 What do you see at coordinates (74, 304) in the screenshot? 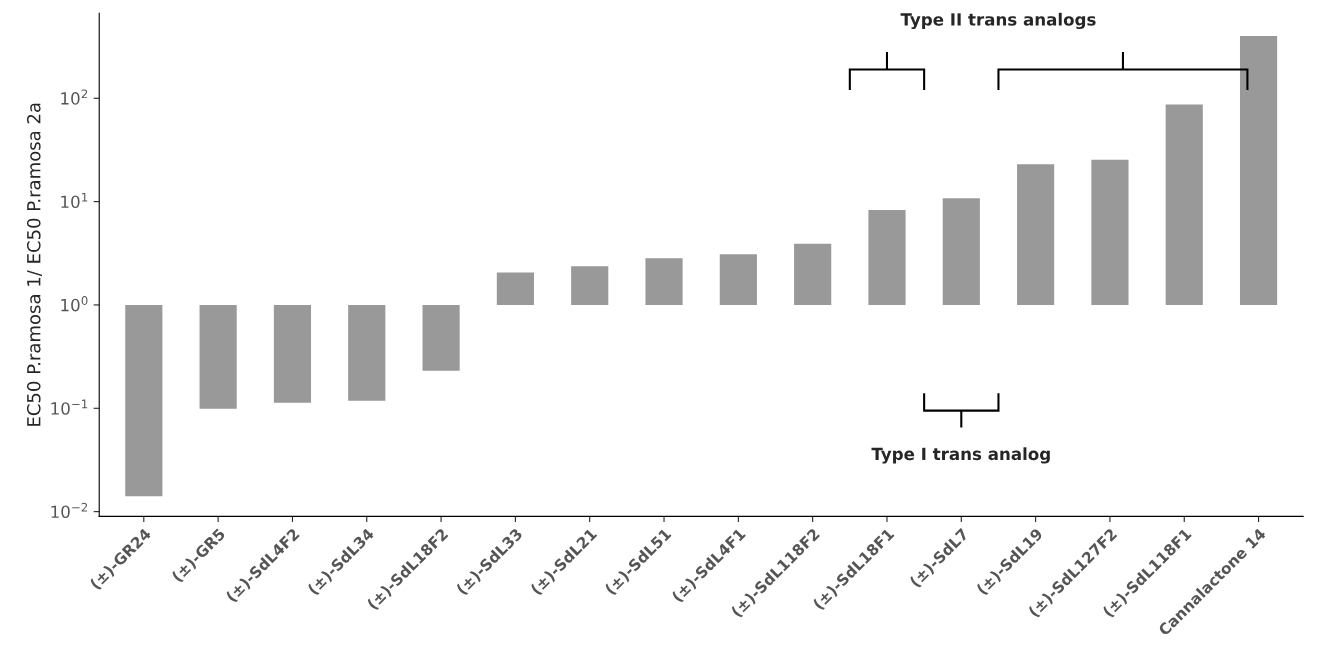
I see `y-tick-label: 10$^{0}$` at bounding box center [74, 304].